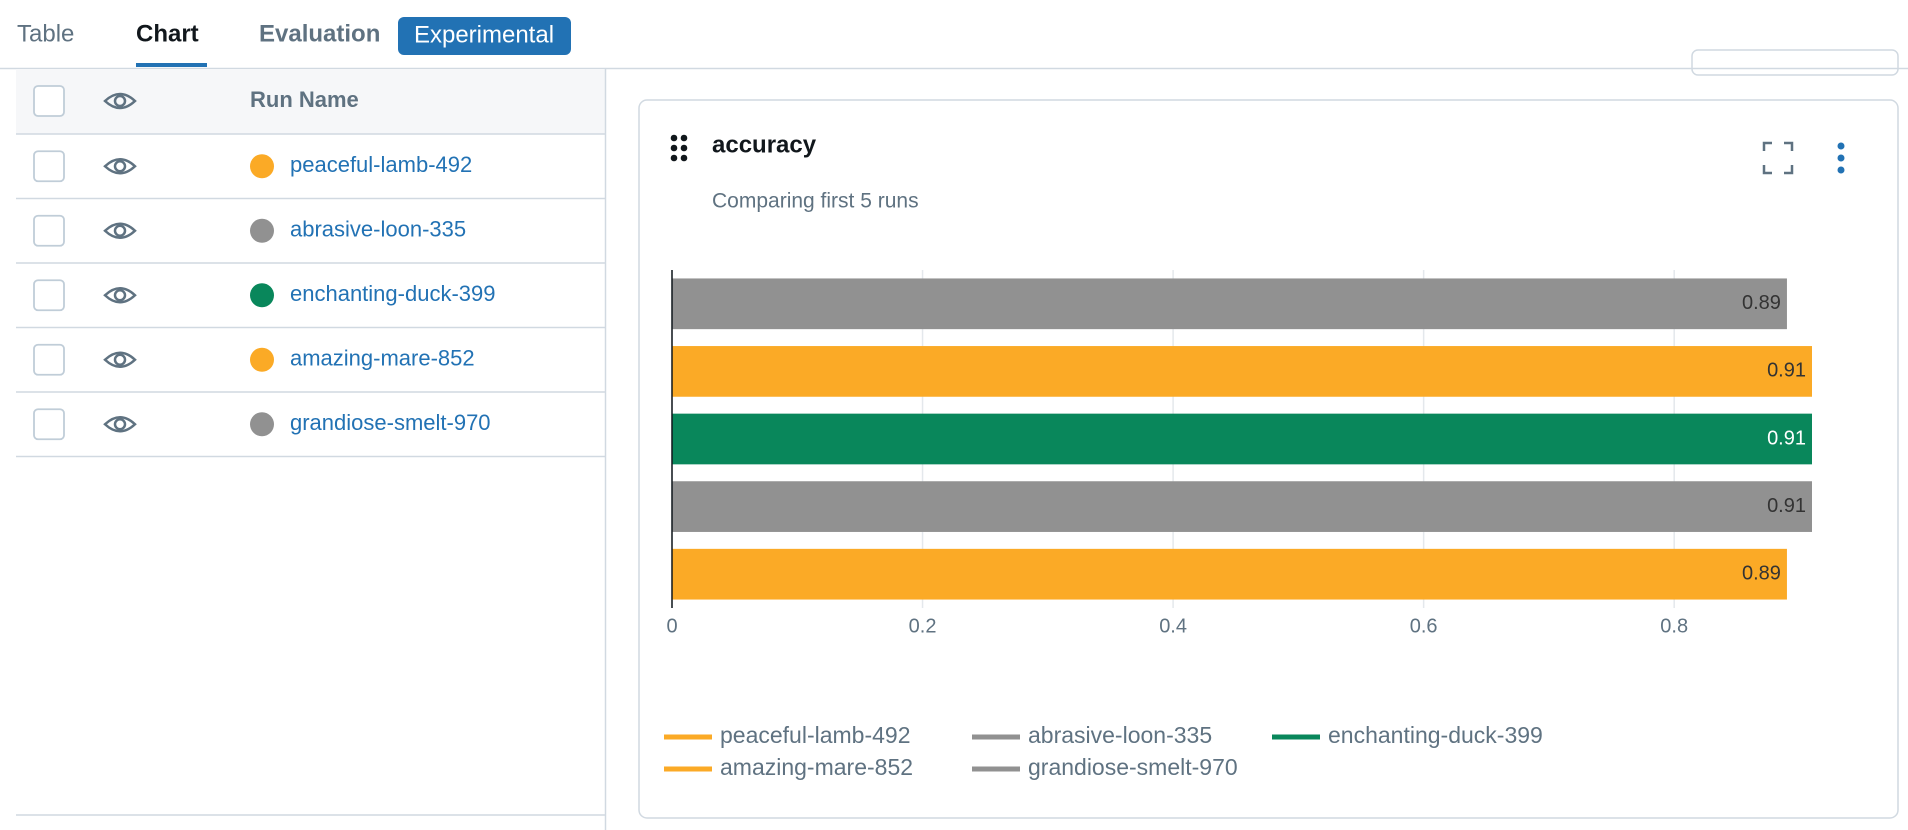 The image size is (1908, 830). What do you see at coordinates (392, 293) in the screenshot?
I see `run-name-link: enchanting-duck-399` at bounding box center [392, 293].